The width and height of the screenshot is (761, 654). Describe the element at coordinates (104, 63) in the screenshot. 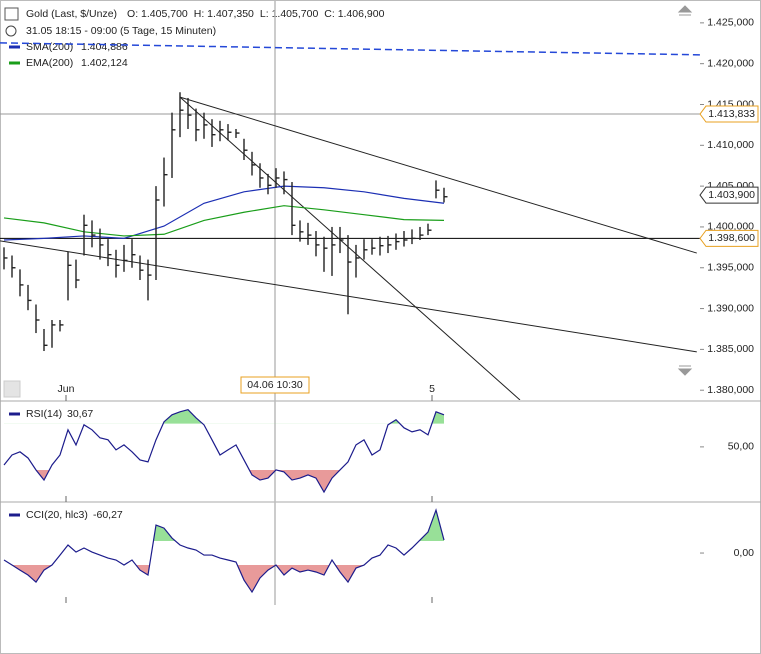

I see `legend-value: 1.402,124` at that location.